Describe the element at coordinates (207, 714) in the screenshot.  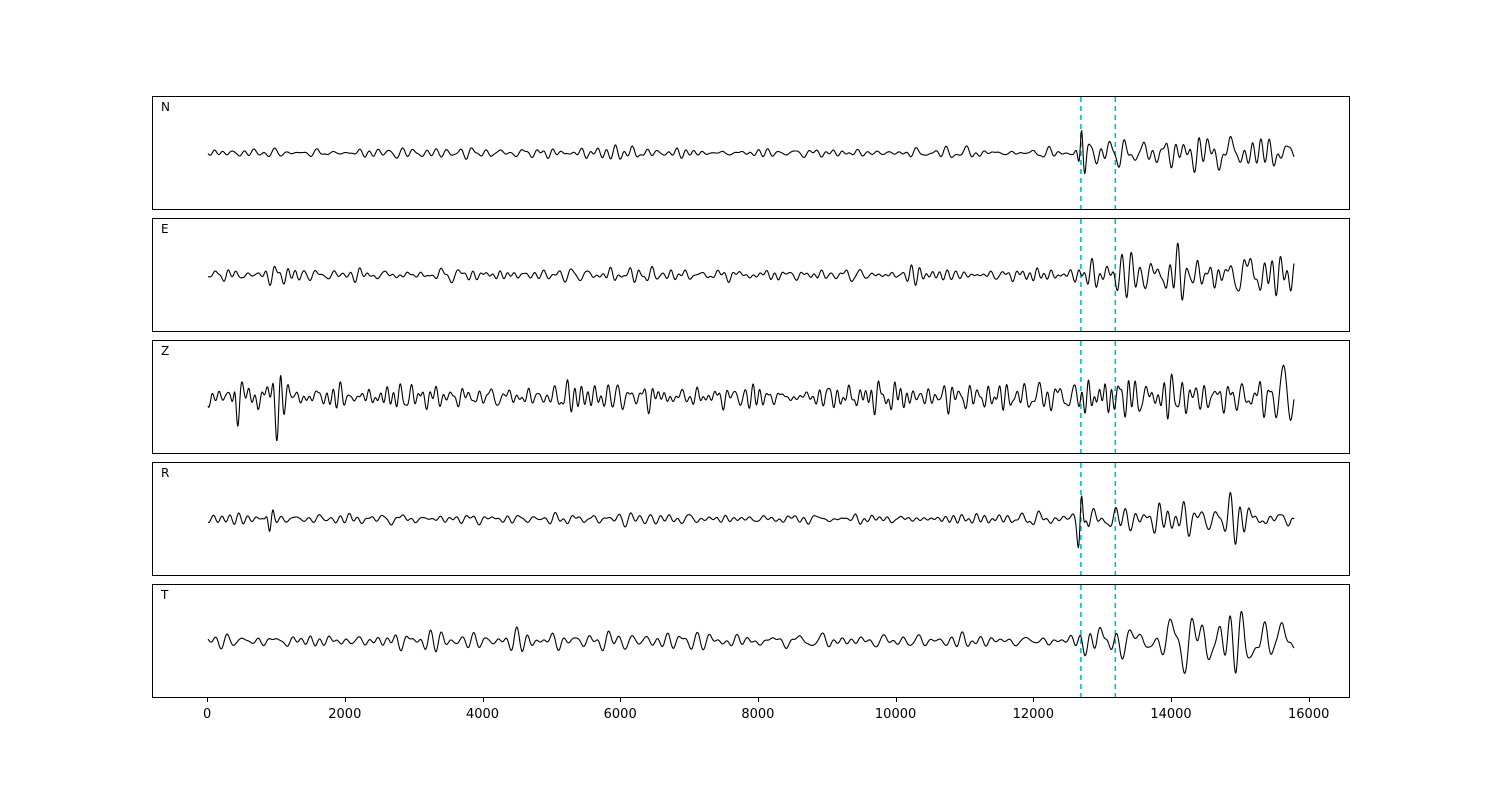
I see `x-tick-label: 0` at that location.